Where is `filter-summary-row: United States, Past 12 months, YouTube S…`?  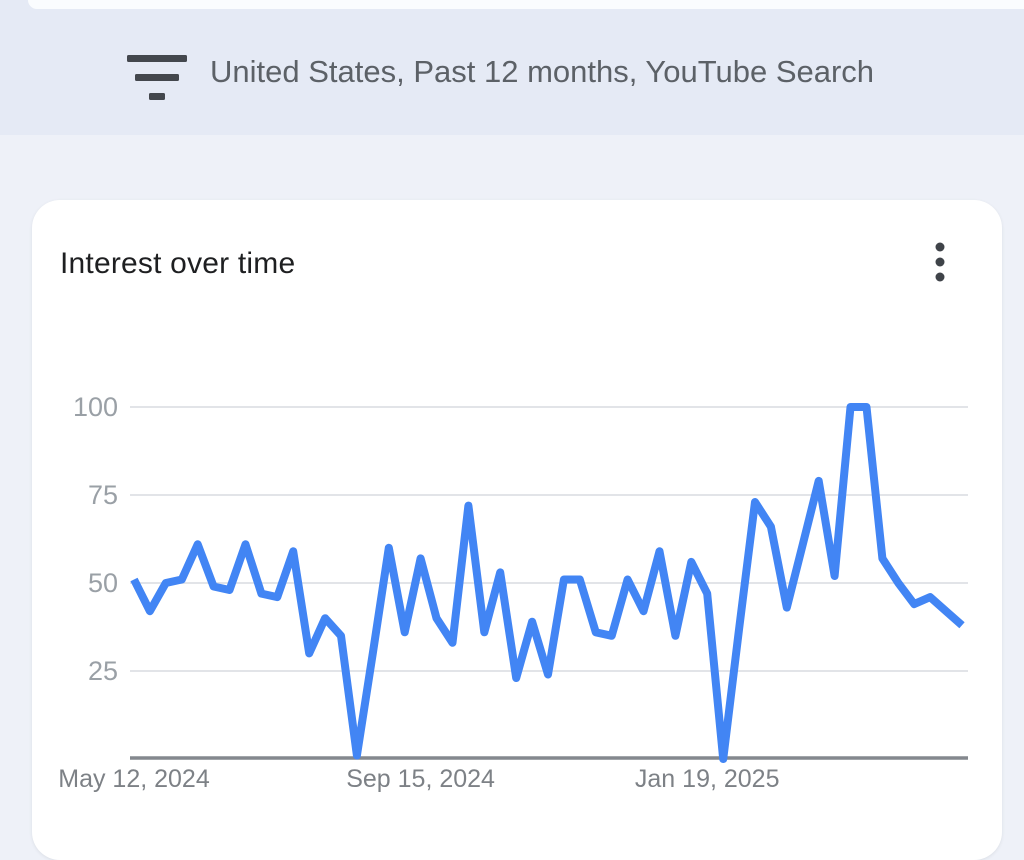
filter-summary-row: United States, Past 12 months, YouTube S… is located at coordinates (540, 74).